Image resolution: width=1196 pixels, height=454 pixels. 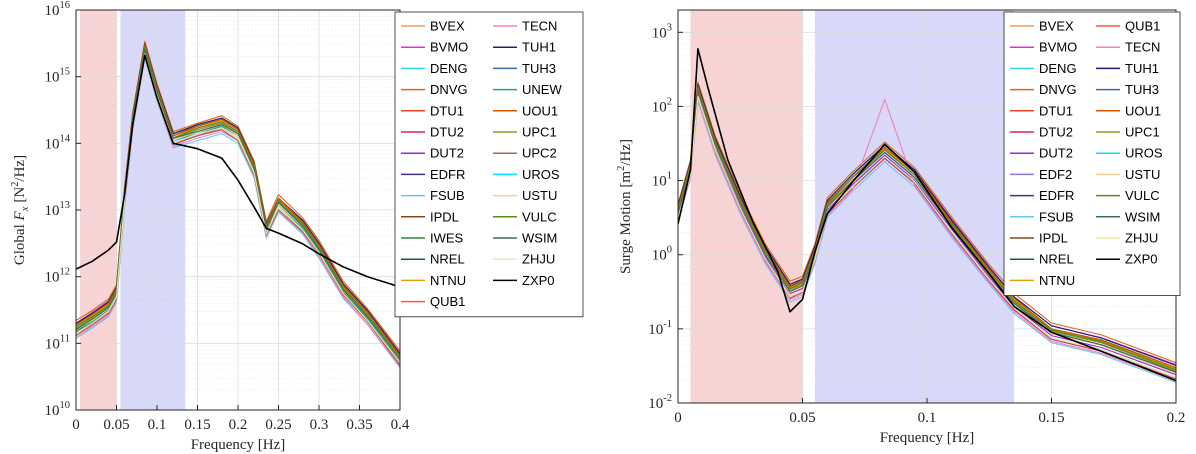 What do you see at coordinates (58, 76) in the screenshot?
I see `y-tick-label: 10¹⁵` at bounding box center [58, 76].